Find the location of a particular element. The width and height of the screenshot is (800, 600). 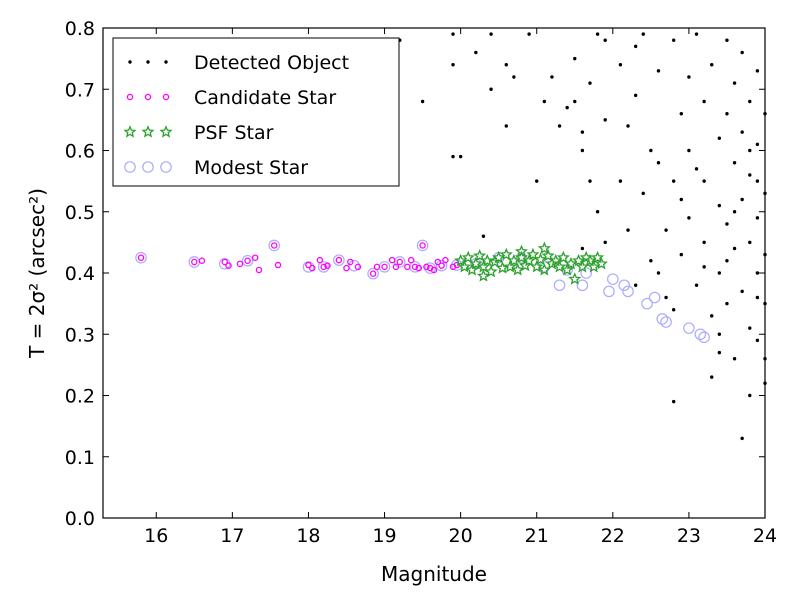

y-tick-label: 0.2 is located at coordinates (80, 397).